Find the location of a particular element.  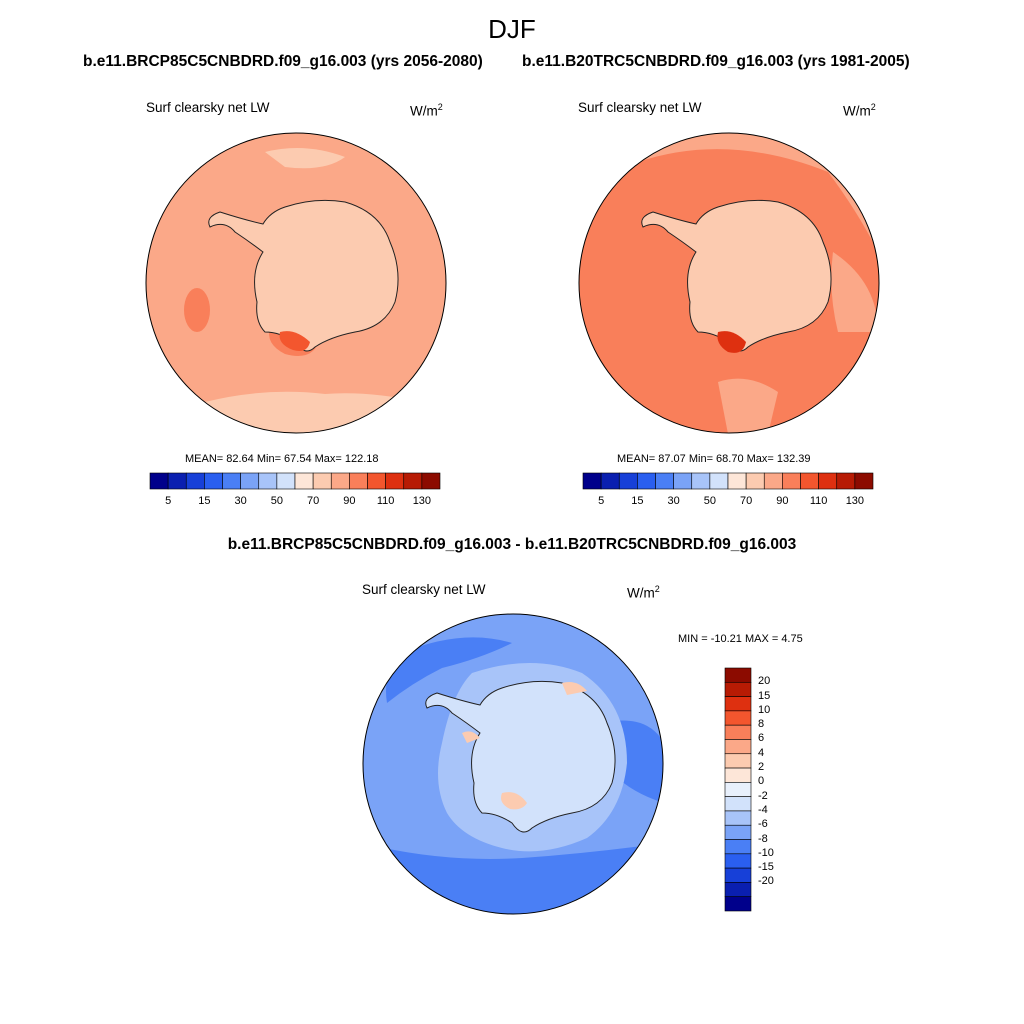

left-map is located at coordinates (296, 283).